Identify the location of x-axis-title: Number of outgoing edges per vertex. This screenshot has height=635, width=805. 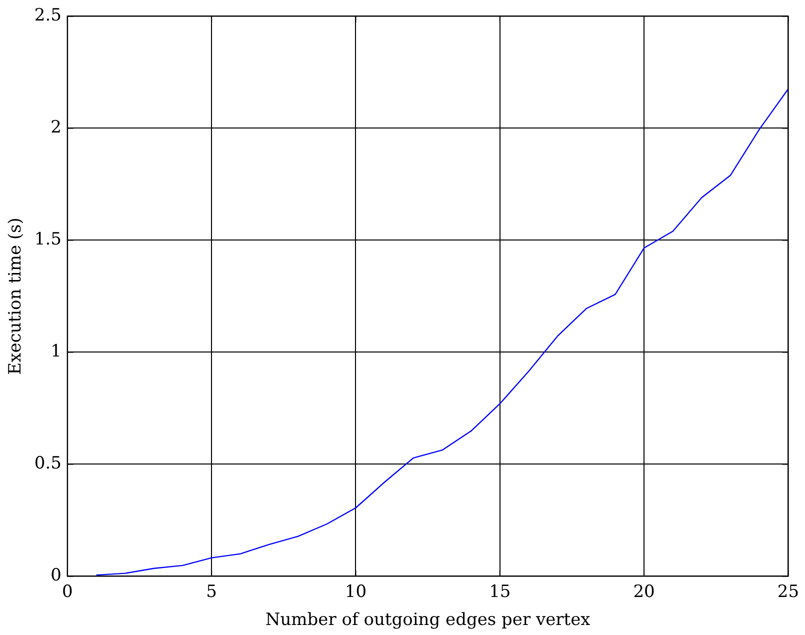
(428, 620).